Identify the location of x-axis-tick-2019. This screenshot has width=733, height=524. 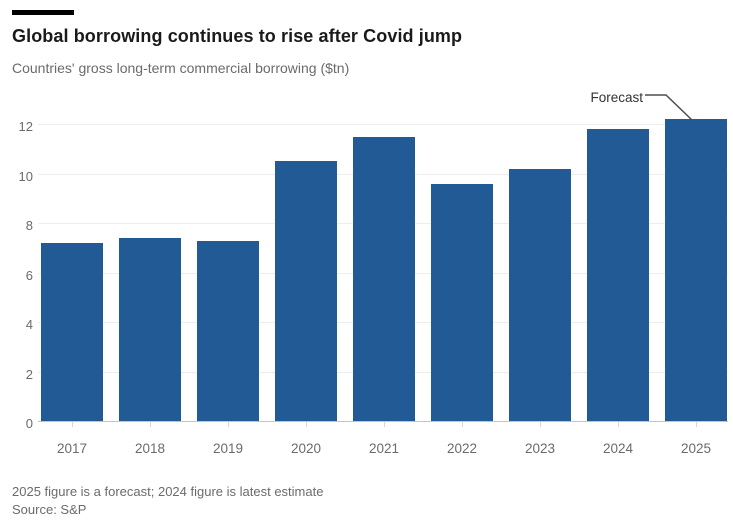
(228, 424).